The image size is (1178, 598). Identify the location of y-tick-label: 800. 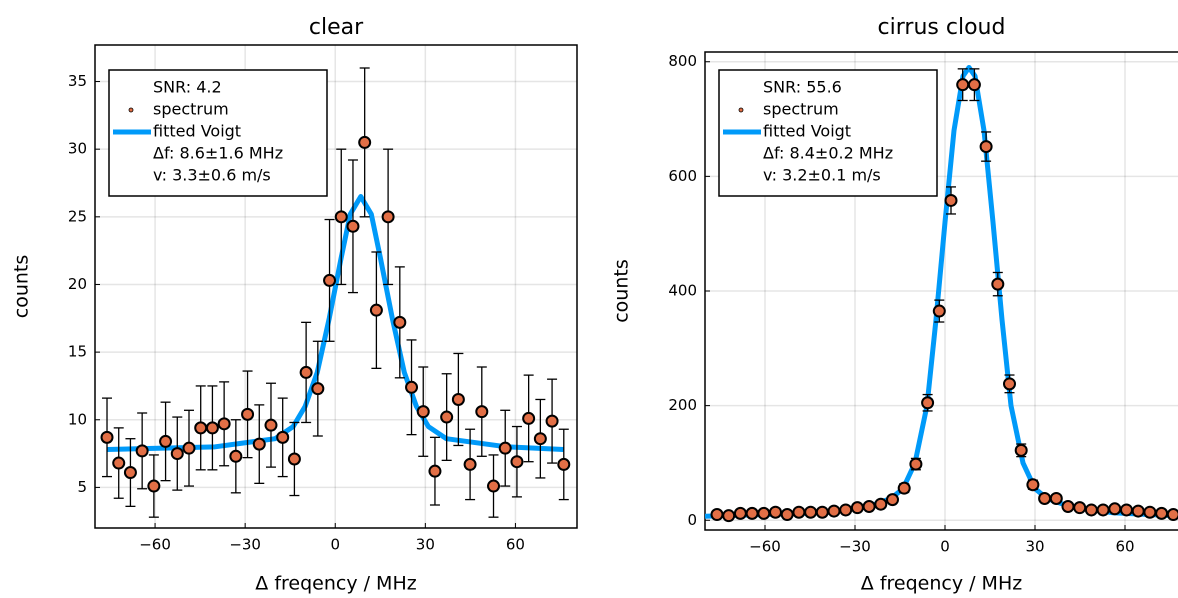
(682, 61).